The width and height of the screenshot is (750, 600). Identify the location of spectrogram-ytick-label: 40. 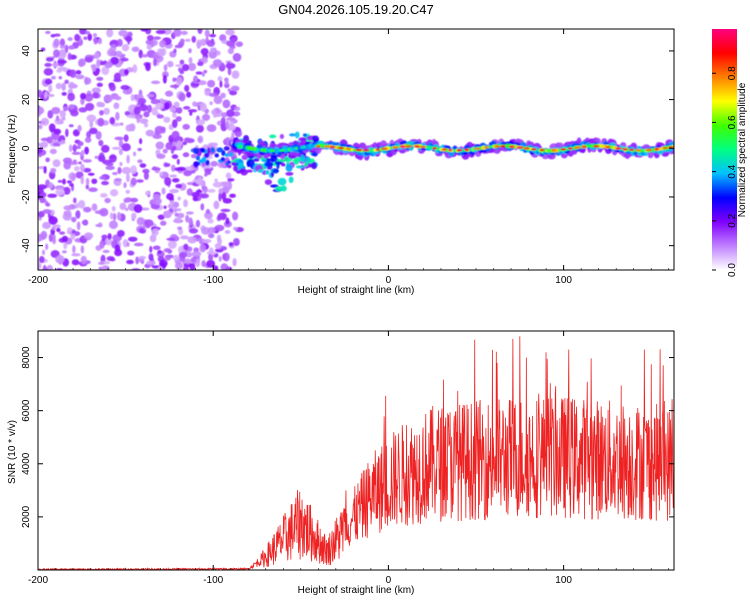
(26, 51).